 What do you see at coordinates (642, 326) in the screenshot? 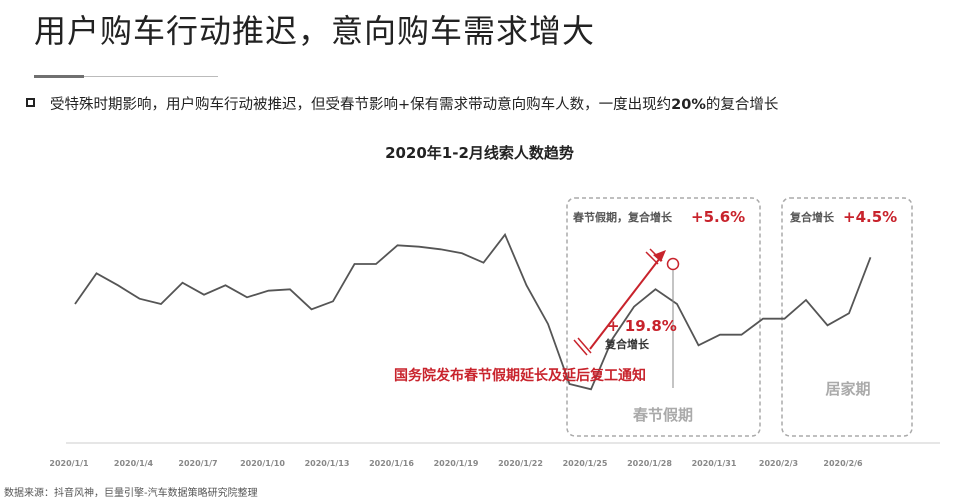
I see `surge-growth-value: + 19.8%` at bounding box center [642, 326].